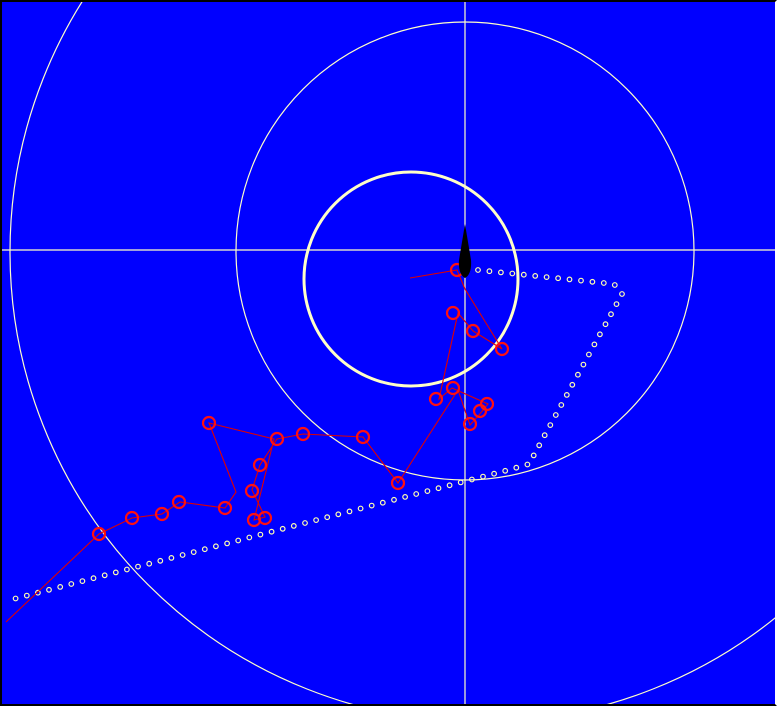 Image resolution: width=777 pixels, height=706 pixels. I want to click on triangle-marker-icon, so click(465, 251).